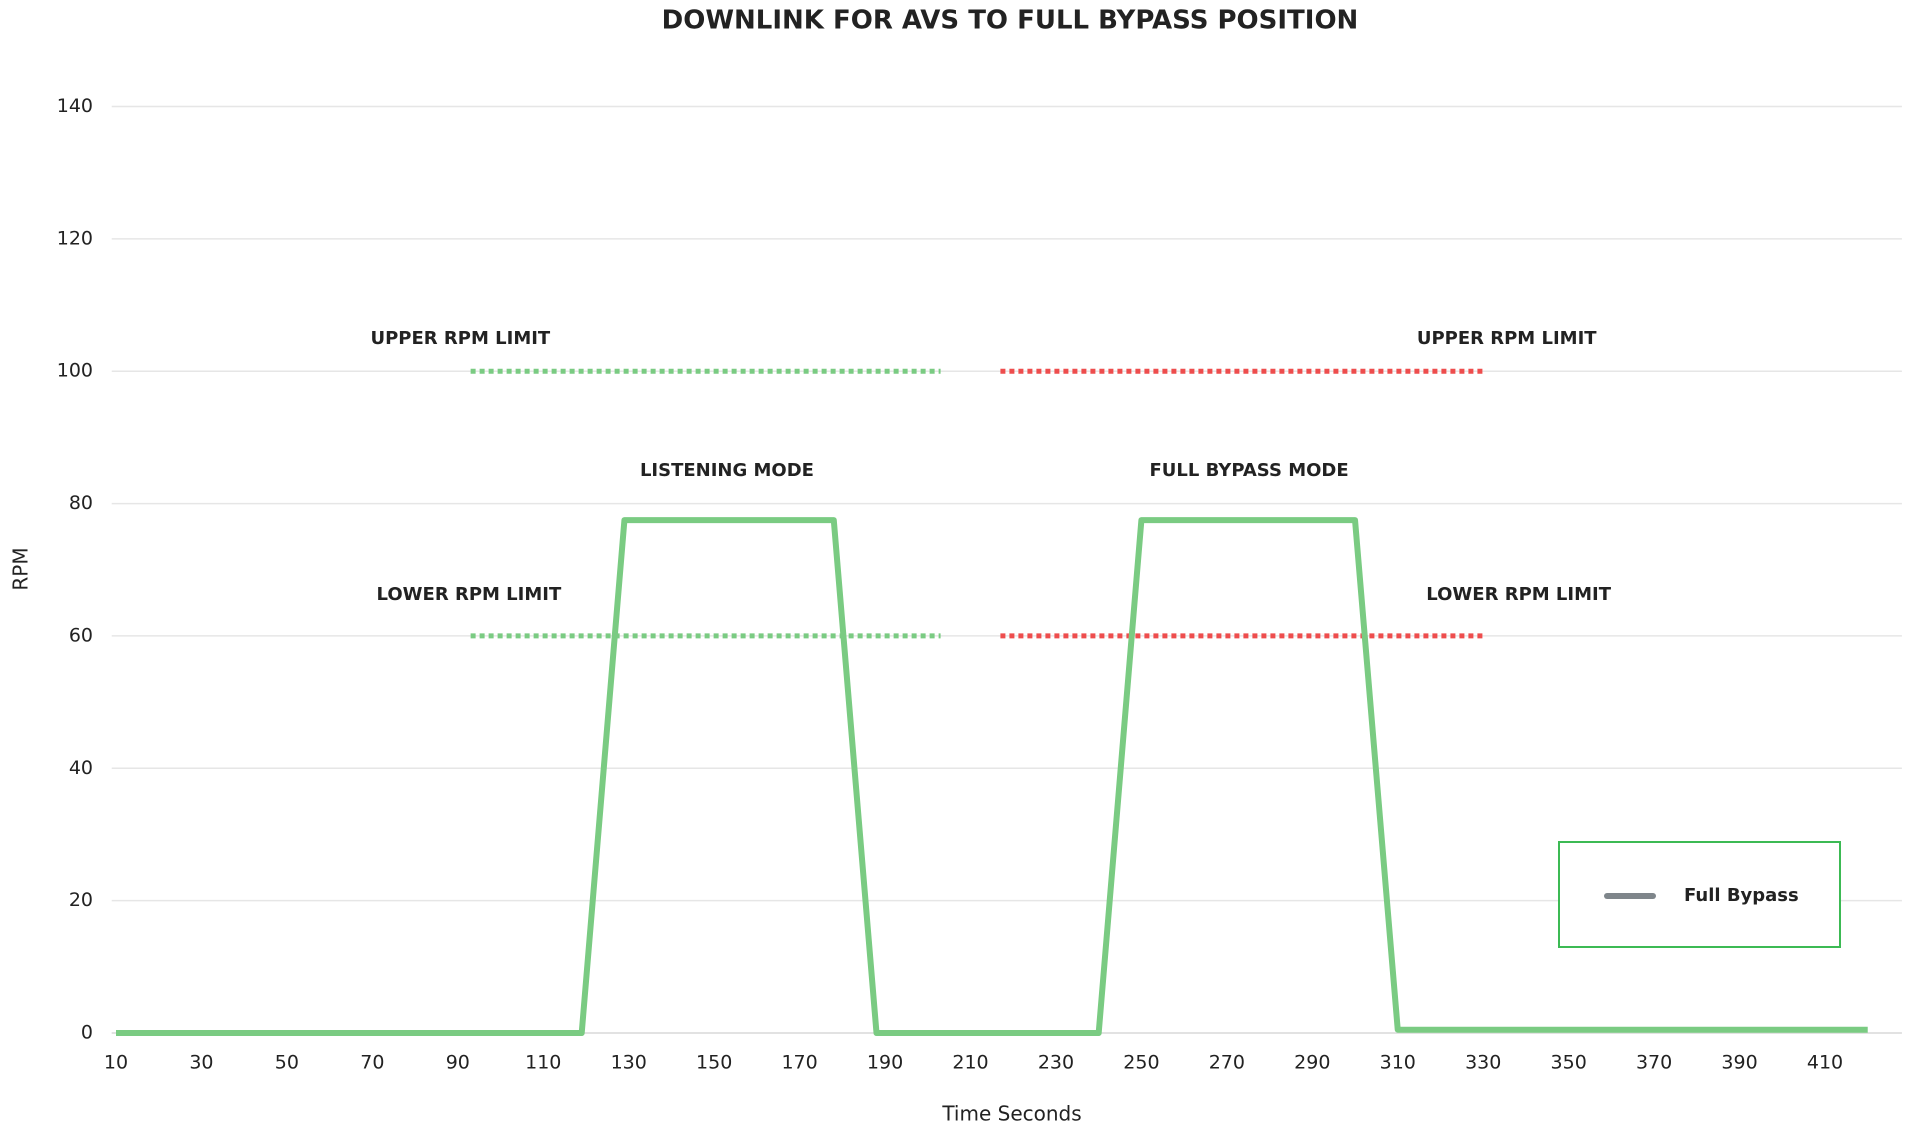  What do you see at coordinates (1741, 895) in the screenshot?
I see `legend-label: Full Bypass` at bounding box center [1741, 895].